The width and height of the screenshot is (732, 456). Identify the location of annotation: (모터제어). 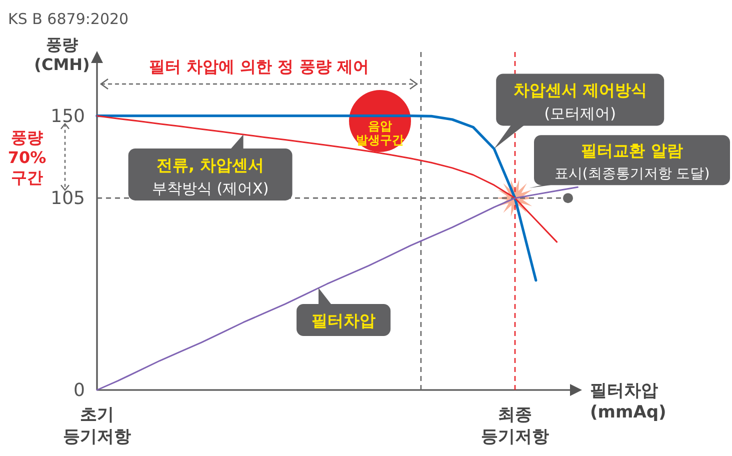
(580, 113).